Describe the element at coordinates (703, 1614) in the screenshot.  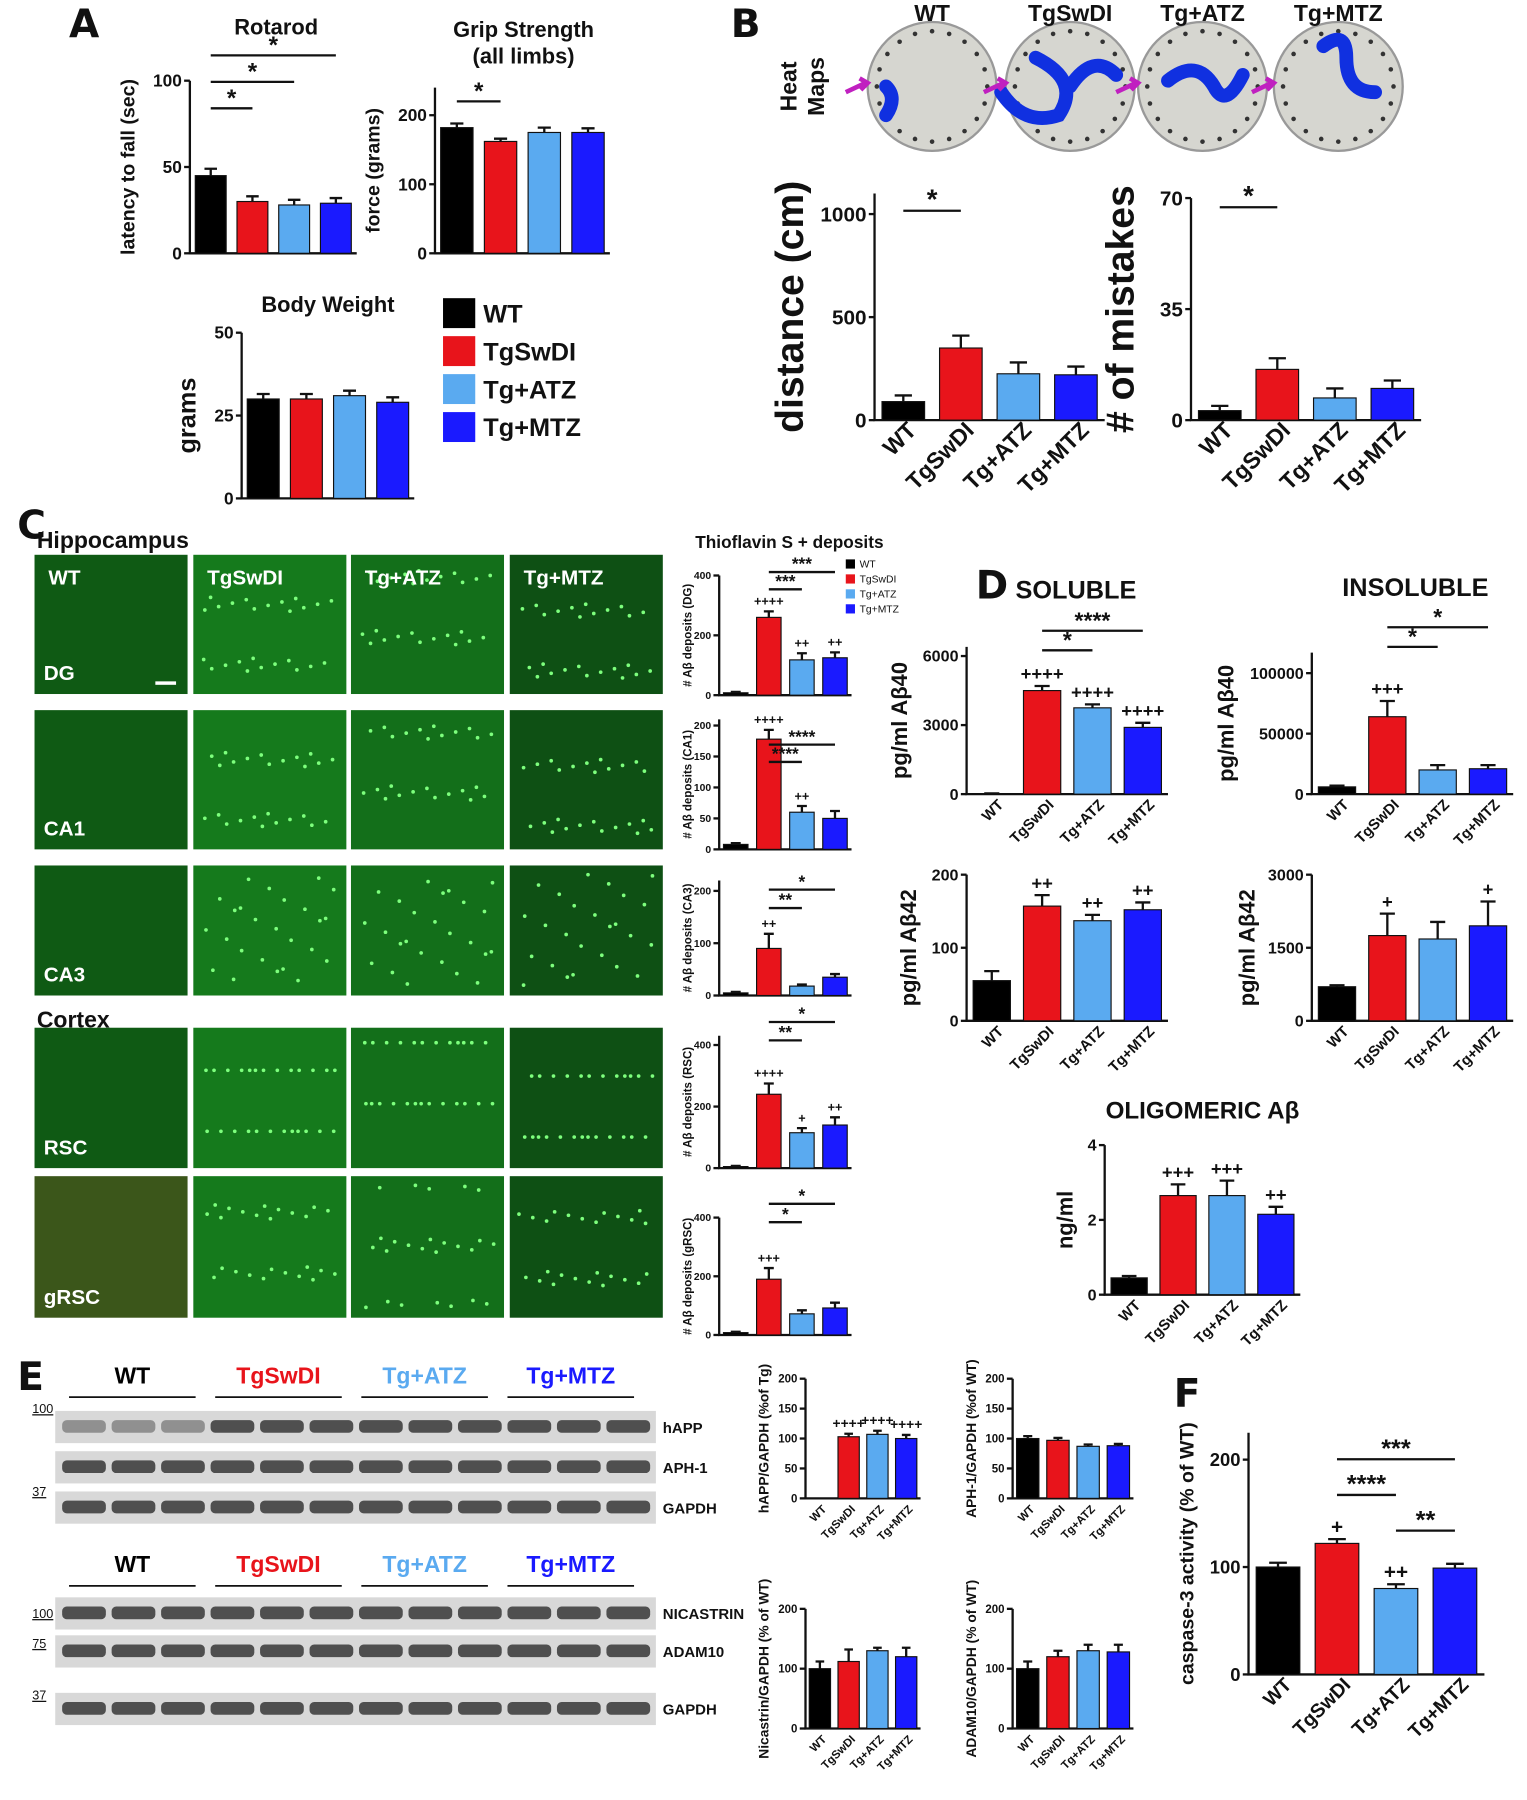
I see `blot-band-label: NICASTRIN` at that location.